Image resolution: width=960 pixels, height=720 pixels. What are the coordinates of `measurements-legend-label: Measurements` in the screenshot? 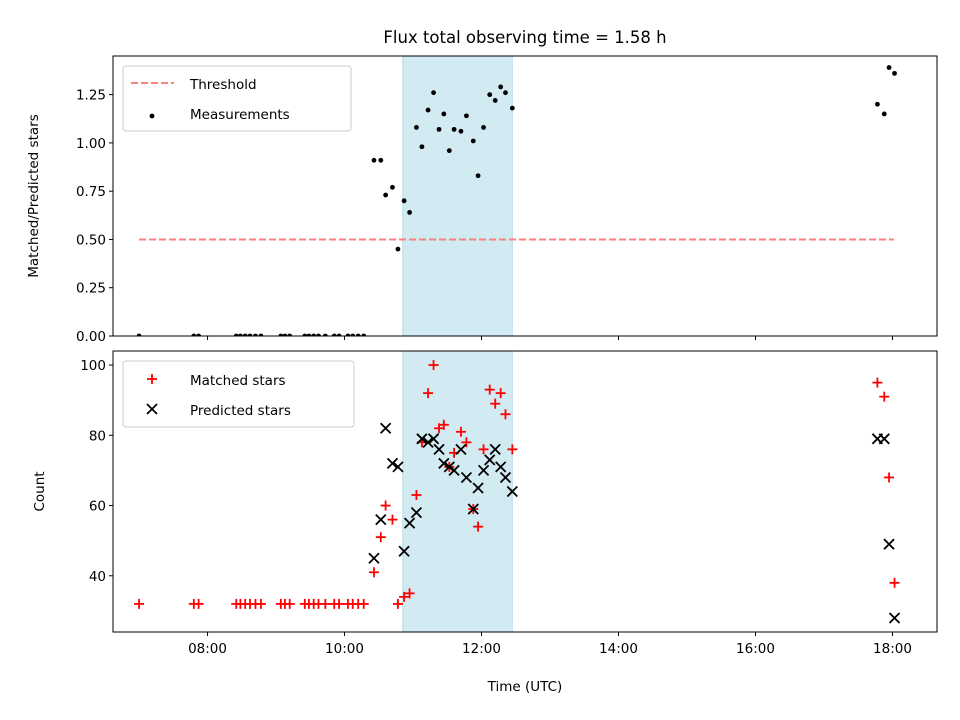 It's located at (240, 115).